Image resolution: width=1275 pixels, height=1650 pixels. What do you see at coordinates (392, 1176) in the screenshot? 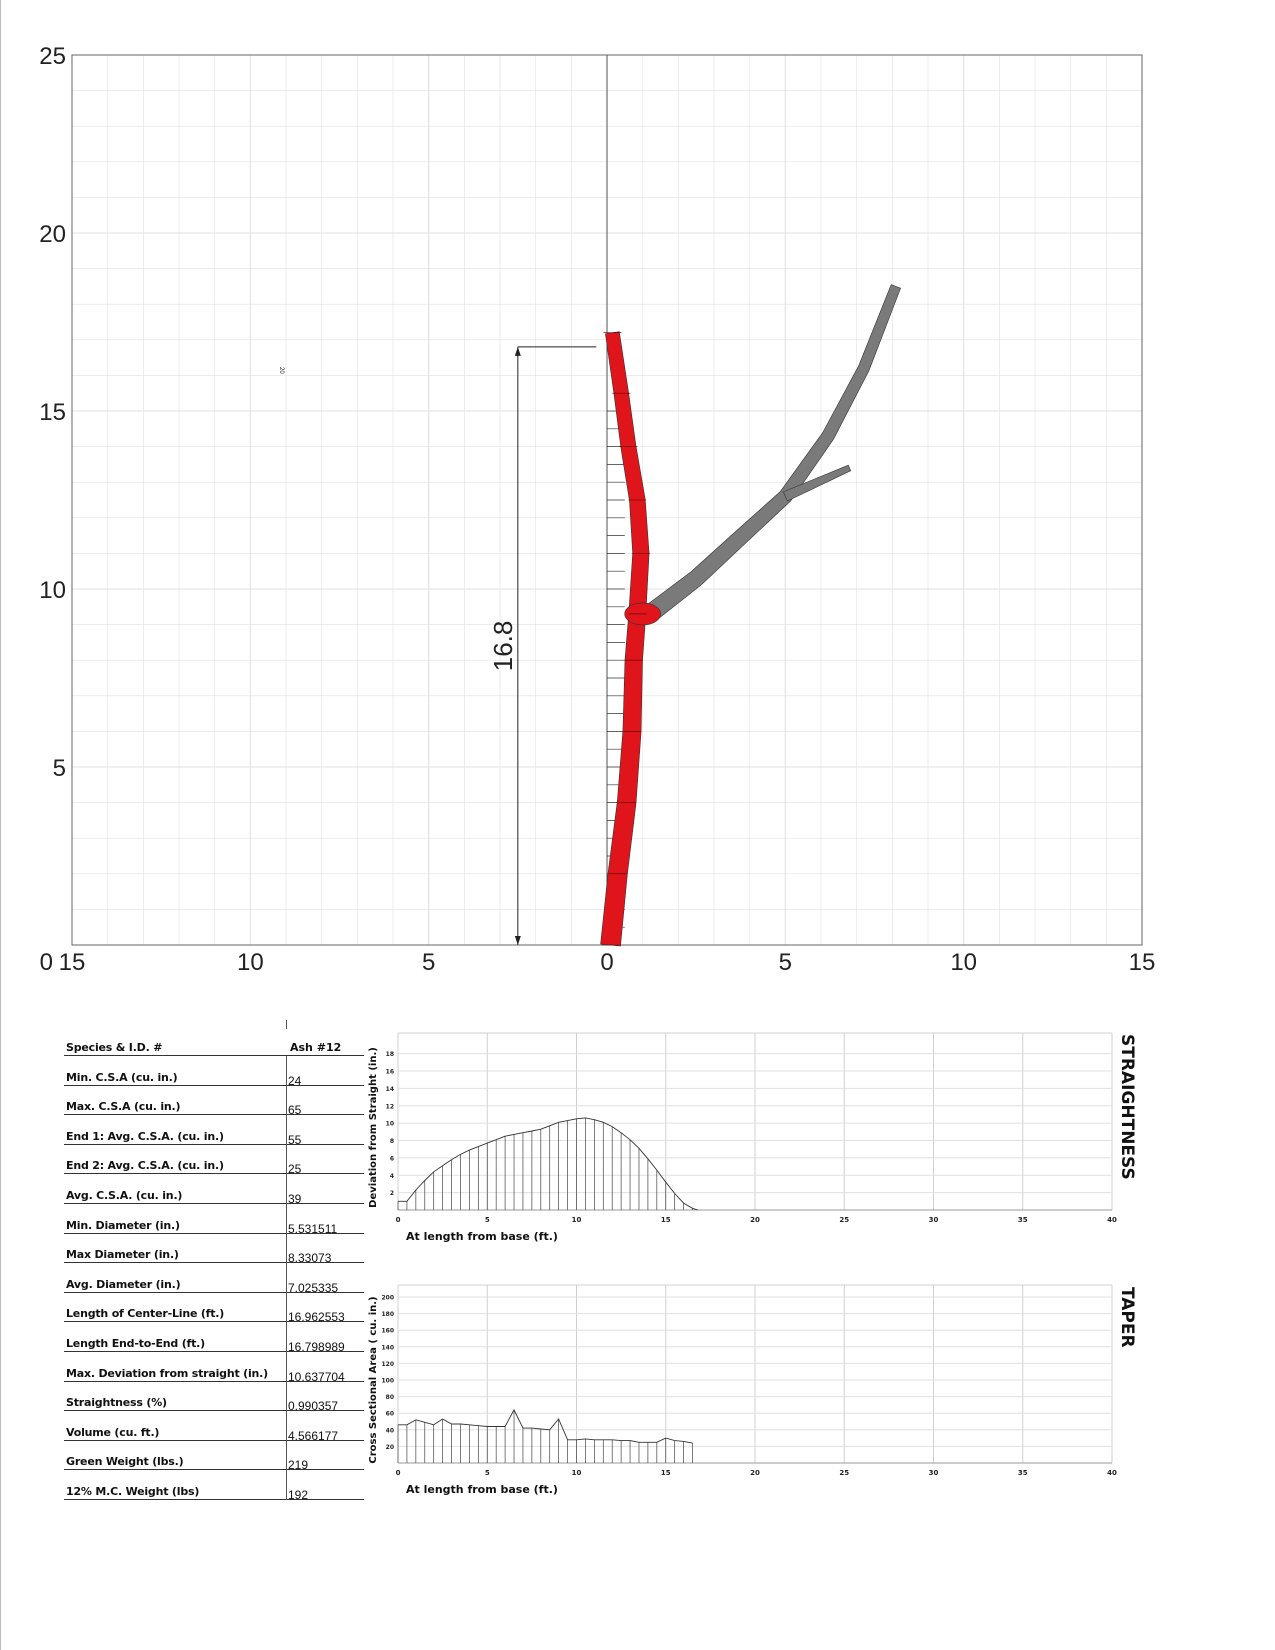
I see `y-tick-label: 4` at bounding box center [392, 1176].